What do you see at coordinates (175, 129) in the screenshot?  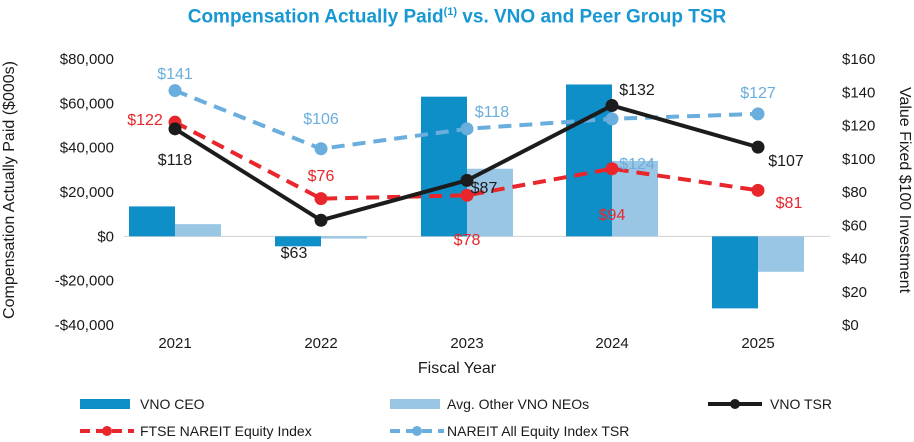 I see `vno-tsr-point-2021` at bounding box center [175, 129].